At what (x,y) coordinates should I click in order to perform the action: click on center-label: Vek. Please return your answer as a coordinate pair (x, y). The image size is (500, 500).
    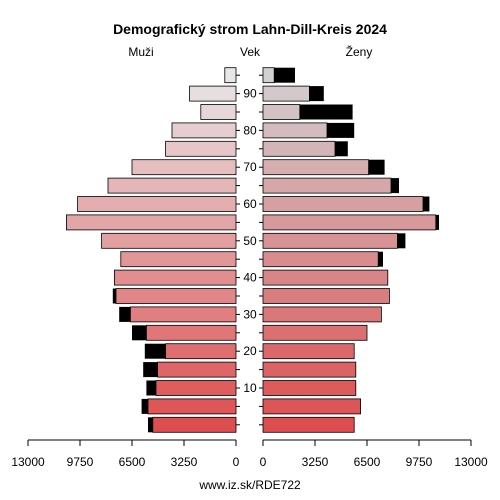
    Looking at the image, I should click on (250, 52).